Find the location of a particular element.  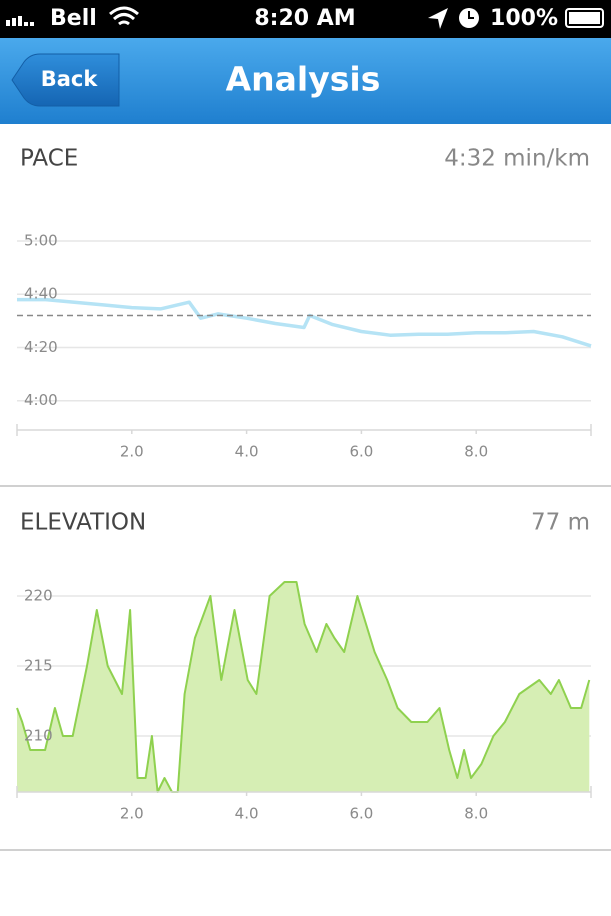

y-tick-label: 210 is located at coordinates (38, 736).